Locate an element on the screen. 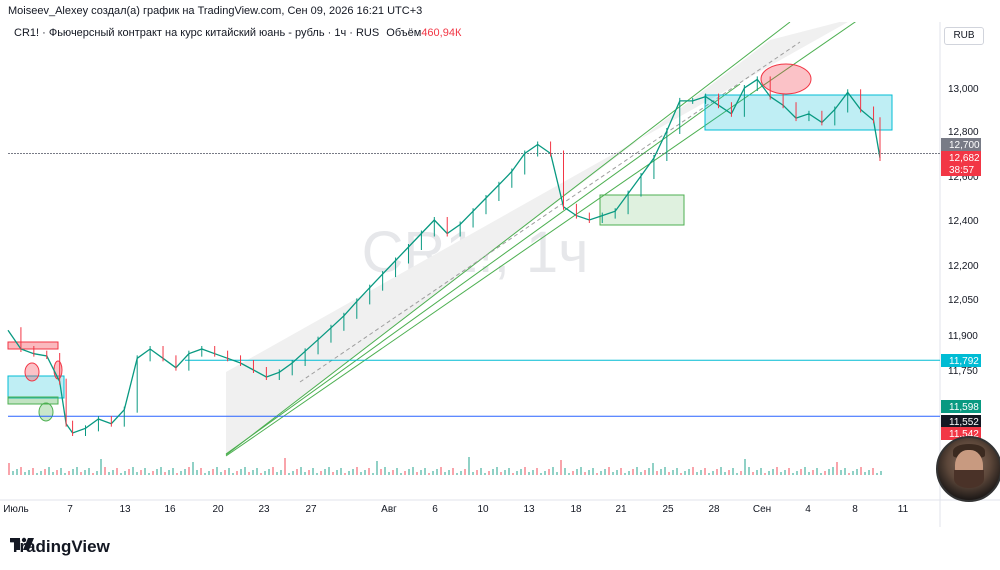 Image resolution: width=1000 pixels, height=570 pixels. tradingview-brand: TradingView is located at coordinates (60, 546).